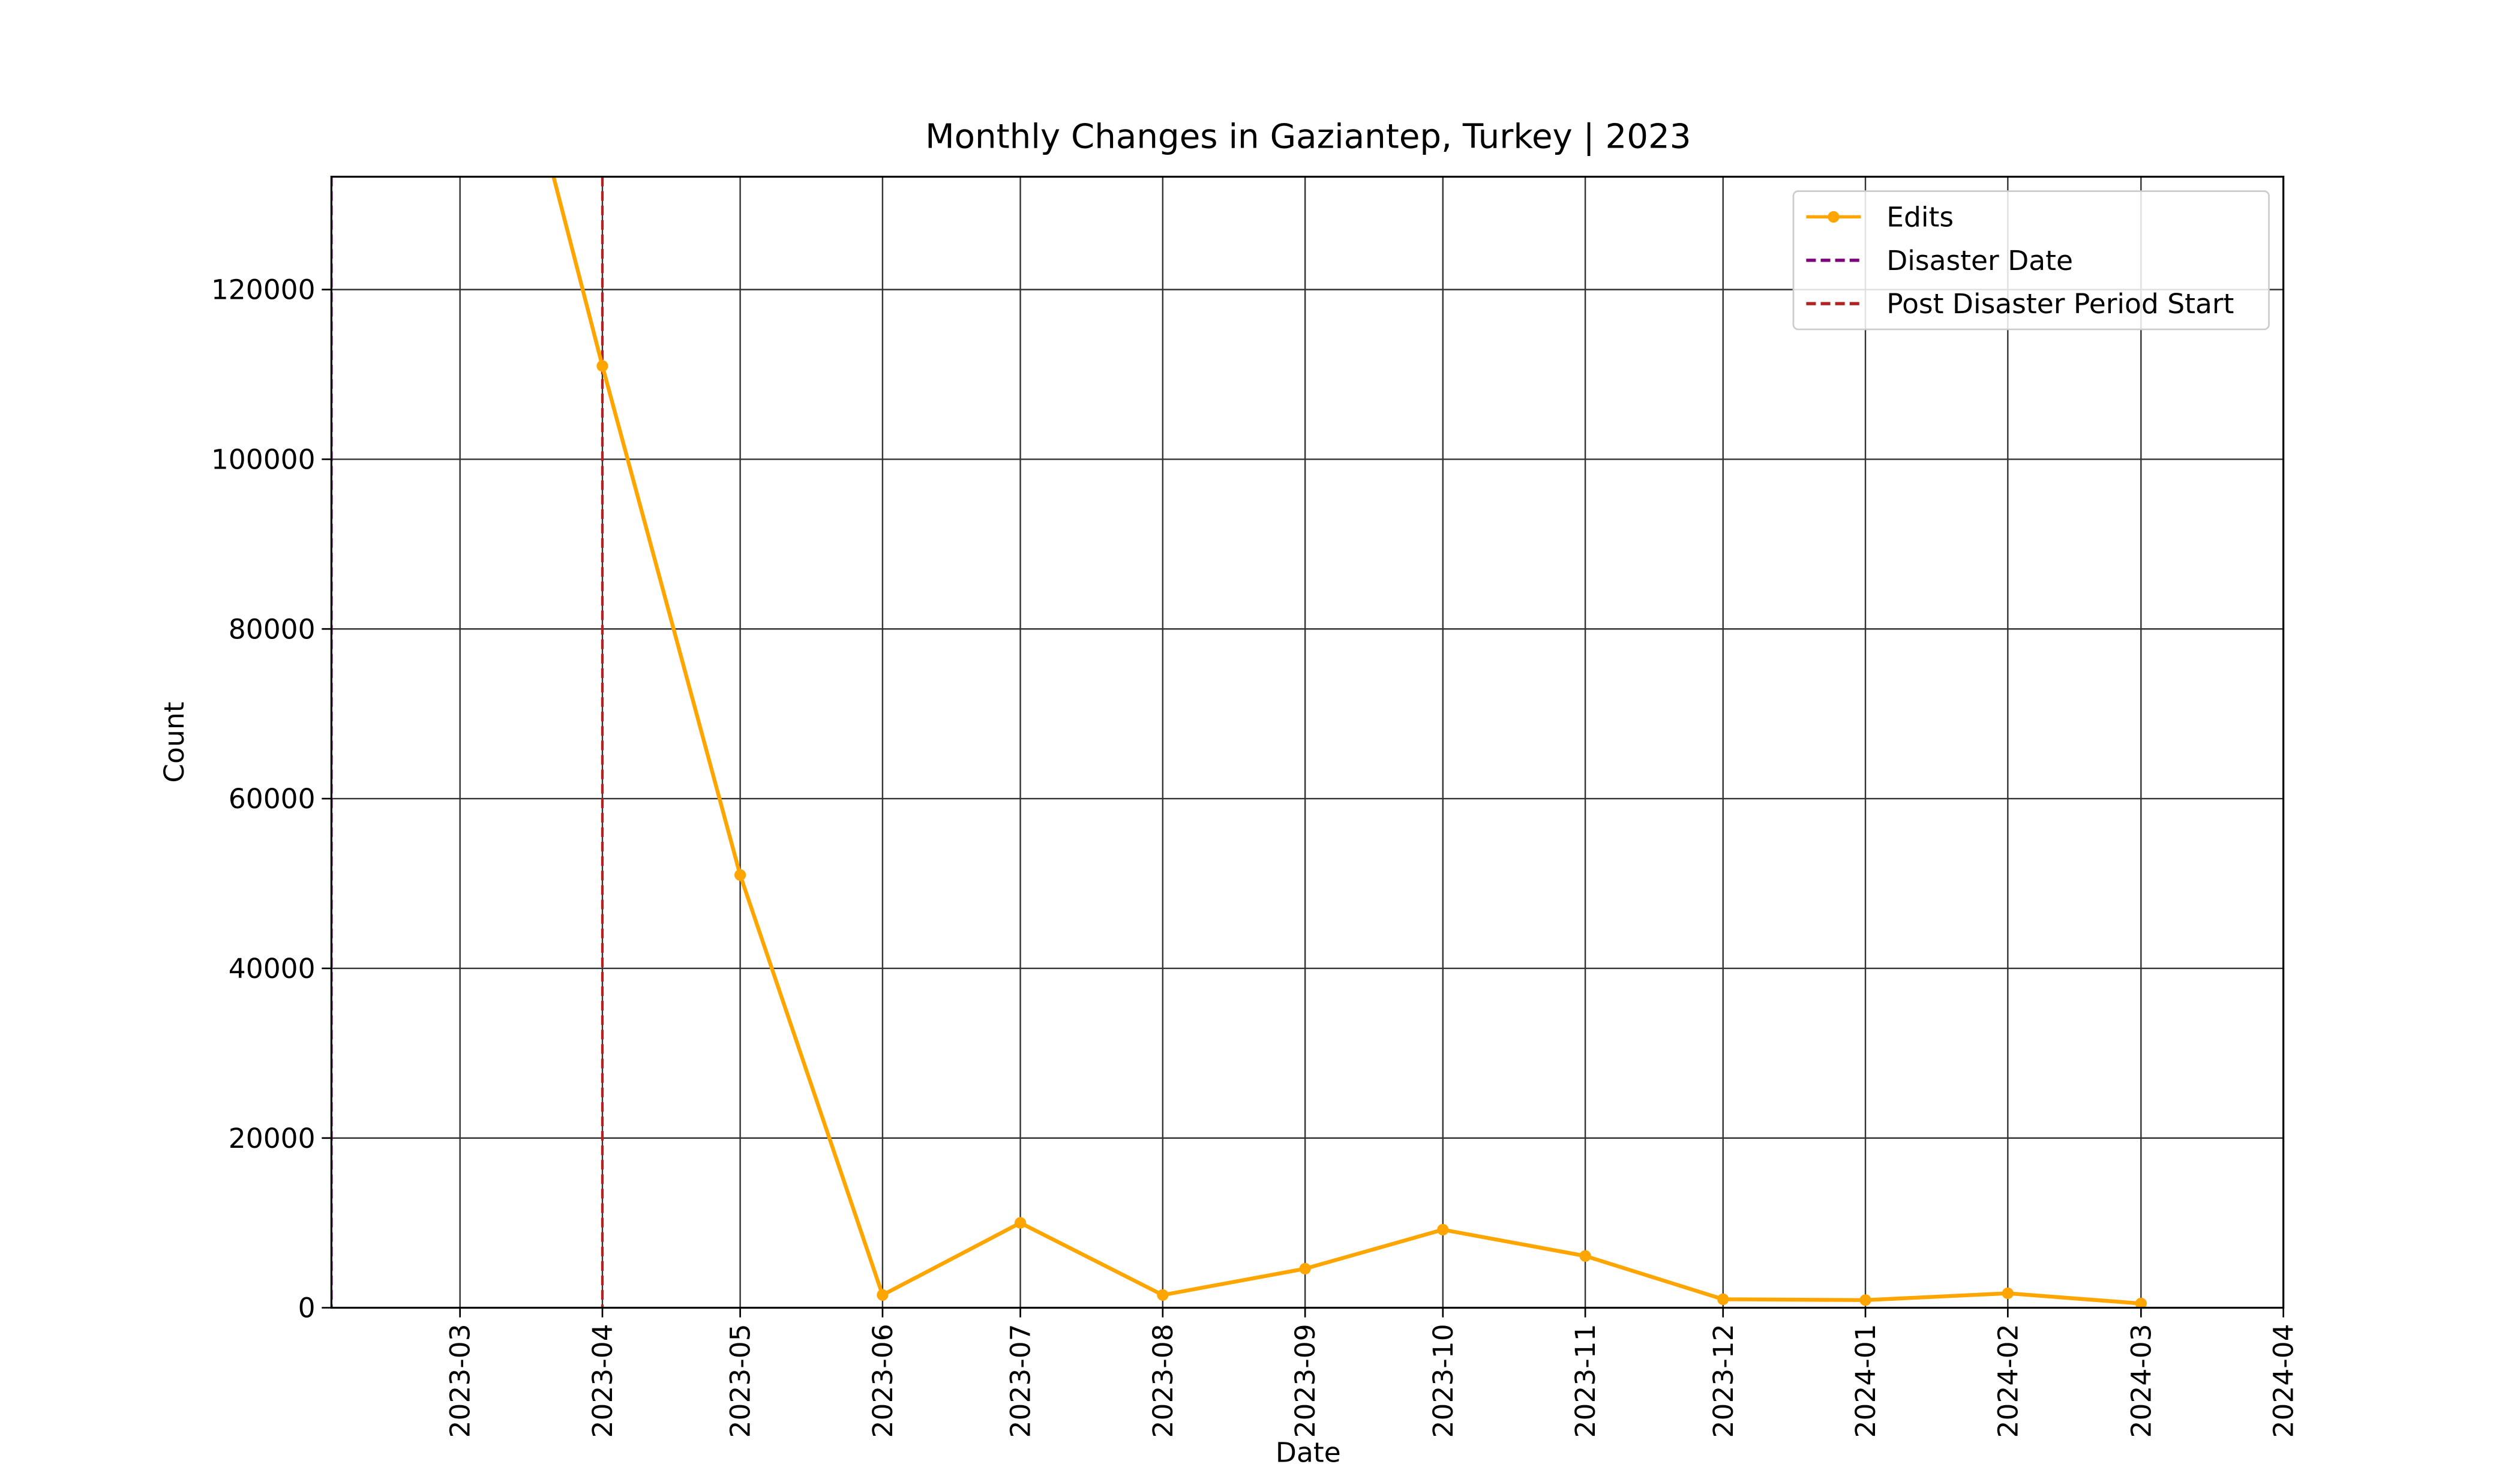 Image resolution: width=2520 pixels, height=1470 pixels. Describe the element at coordinates (1979, 261) in the screenshot. I see `legend-label: Disaster Date` at that location.